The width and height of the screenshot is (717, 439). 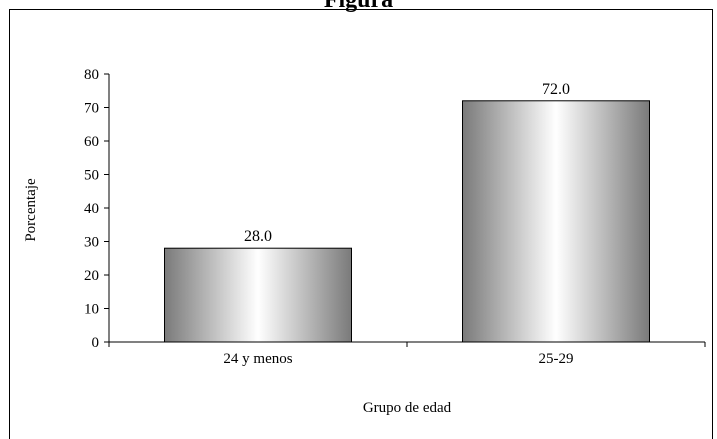 What do you see at coordinates (31, 210) in the screenshot?
I see `y-axis-title: Porcentaje` at bounding box center [31, 210].